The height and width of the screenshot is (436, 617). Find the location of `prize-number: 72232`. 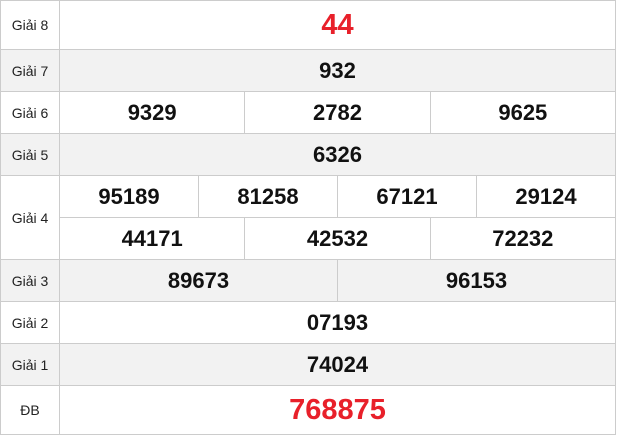

prize-number: 72232 is located at coordinates (522, 238).